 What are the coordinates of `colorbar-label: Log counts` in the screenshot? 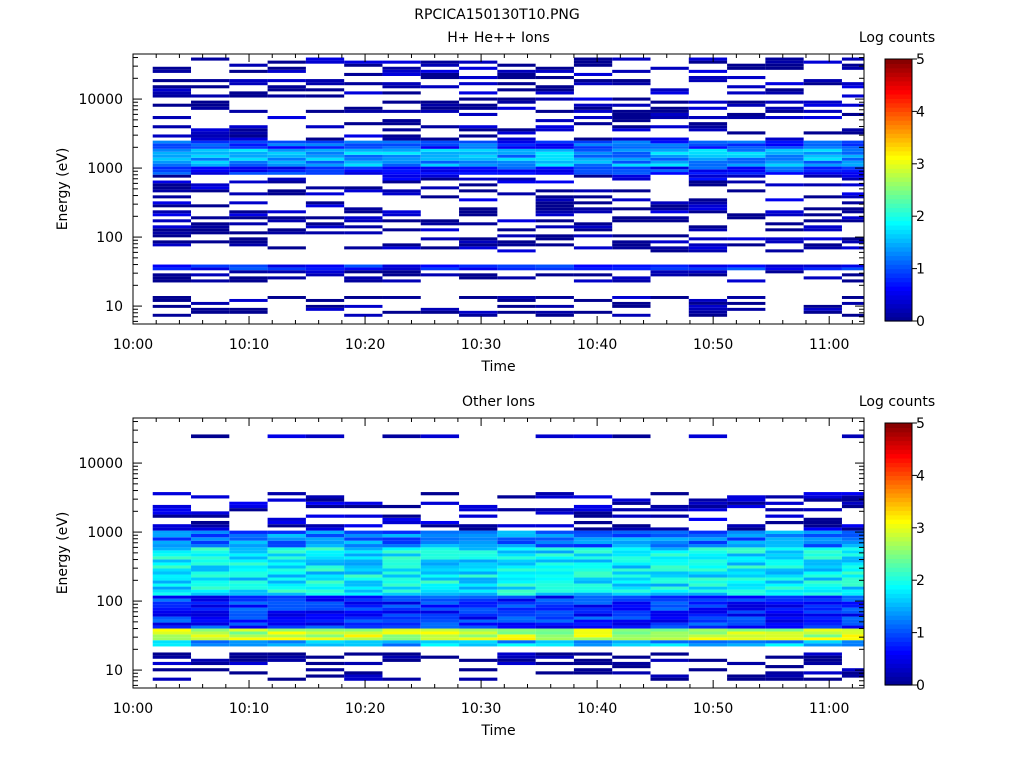 It's located at (897, 38).